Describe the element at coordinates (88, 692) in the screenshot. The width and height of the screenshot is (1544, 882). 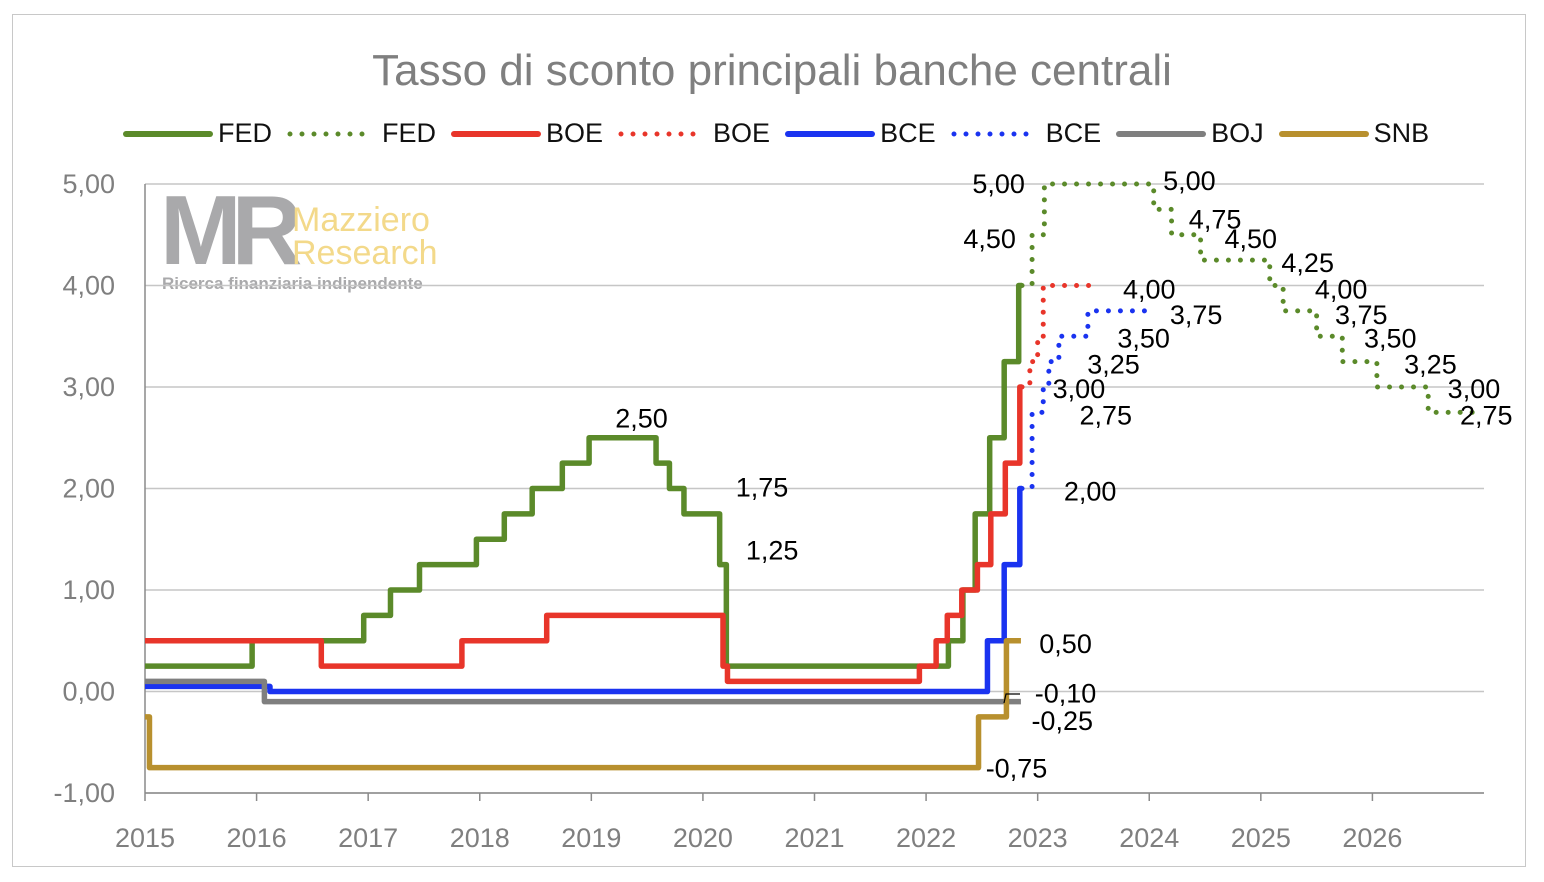
I see `y-tick-label: 0,00` at that location.